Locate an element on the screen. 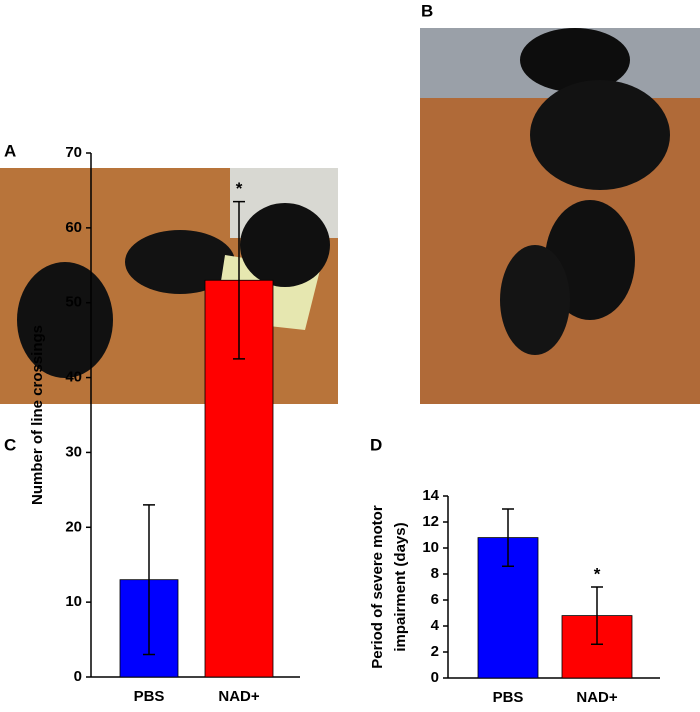 Image resolution: width=700 pixels, height=712 pixels. y-axis-label: Number of line crossings is located at coordinates (37, 415).